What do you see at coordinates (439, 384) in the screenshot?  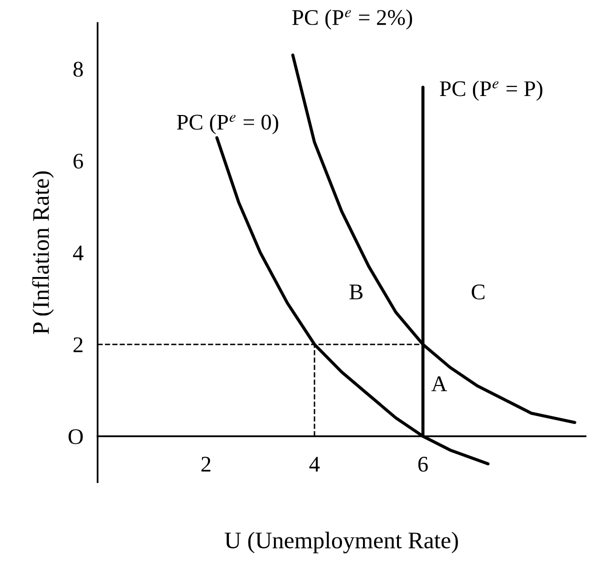 I see `annotation: A` at bounding box center [439, 384].